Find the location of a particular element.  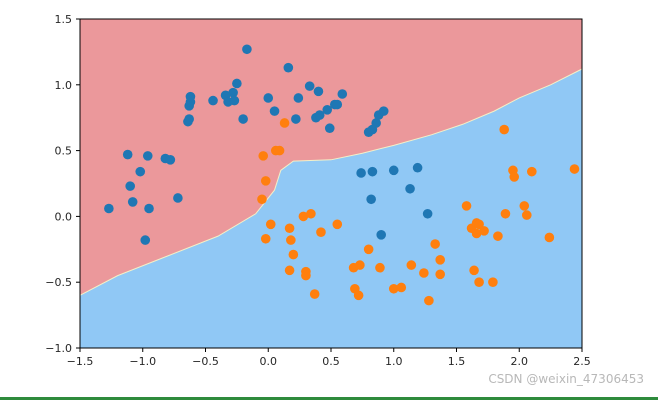

x-tick-label: 1.0 is located at coordinates (394, 361).